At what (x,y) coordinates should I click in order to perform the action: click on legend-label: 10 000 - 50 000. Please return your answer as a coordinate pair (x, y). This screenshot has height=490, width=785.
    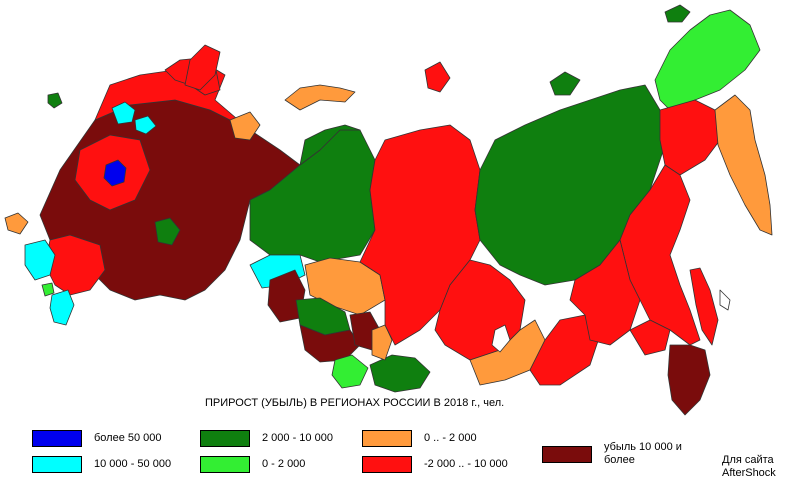
    Looking at the image, I should click on (133, 464).